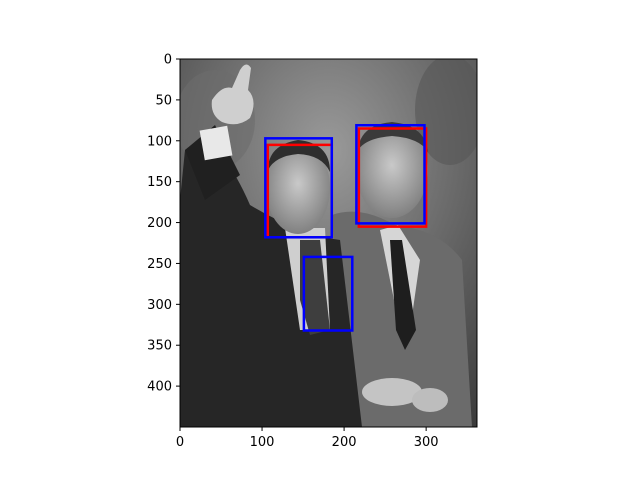 This screenshot has width=640, height=480. I want to click on y-tick-label: 250, so click(159, 264).